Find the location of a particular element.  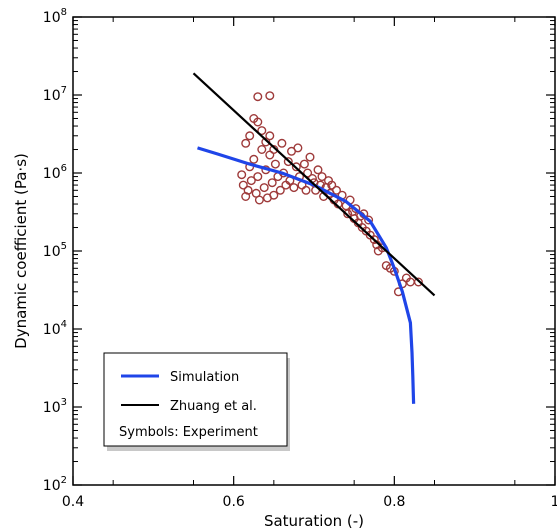

y-axis-title: Dynamic coefficient (Pa·s) is located at coordinates (21, 251).